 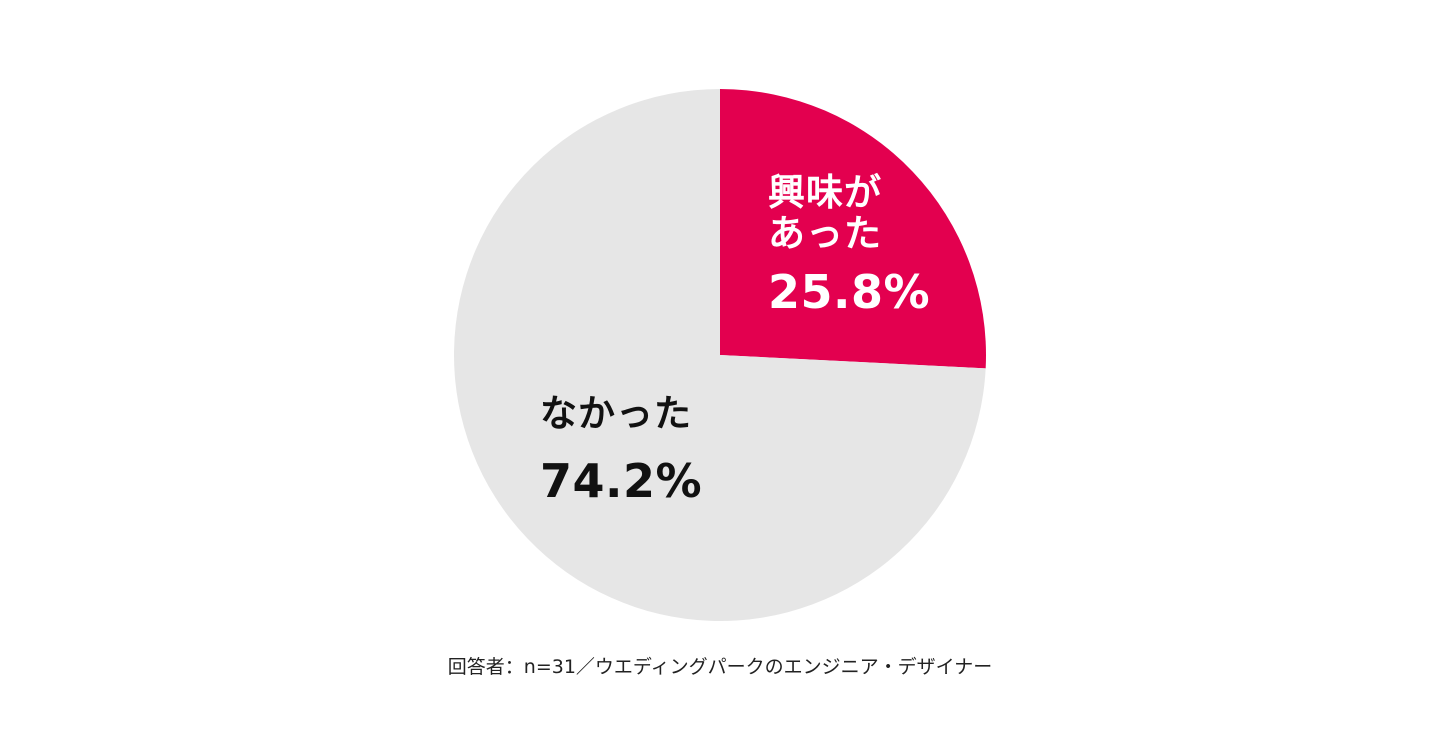 What do you see at coordinates (616, 413) in the screenshot?
I see `label-not-interested-line-1: なかった` at bounding box center [616, 413].